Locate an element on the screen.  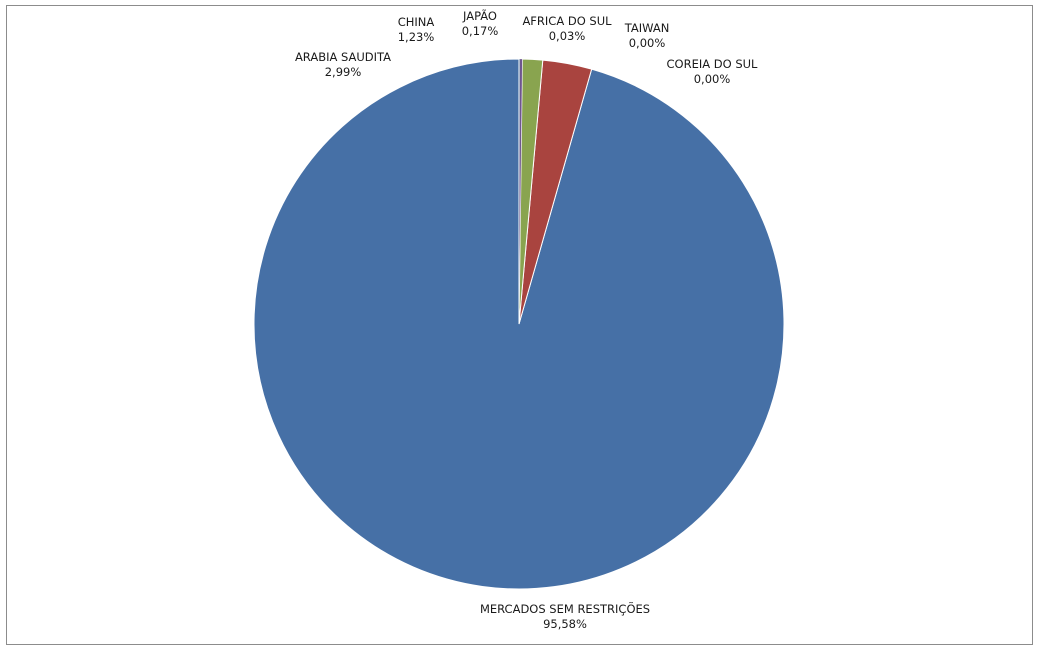
data-label-category: JAPÃO is located at coordinates (480, 16).